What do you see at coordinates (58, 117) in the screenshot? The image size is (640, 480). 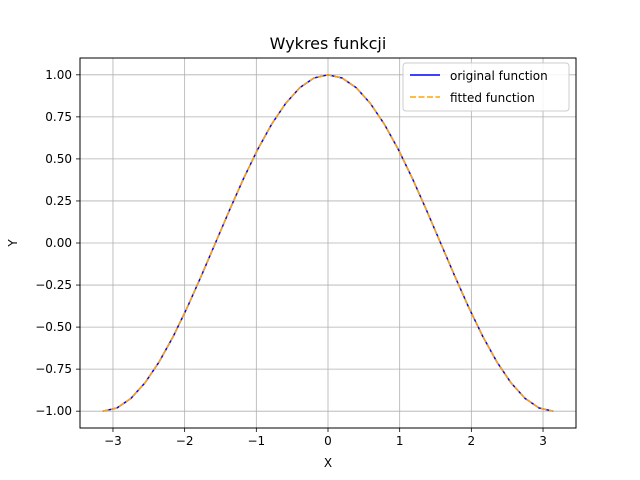 I see `y-tick-label: 0.75` at bounding box center [58, 117].